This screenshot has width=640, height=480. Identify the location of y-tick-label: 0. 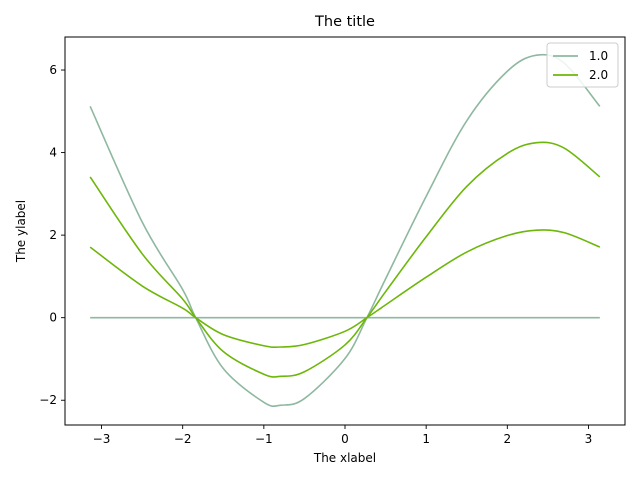
(53, 318).